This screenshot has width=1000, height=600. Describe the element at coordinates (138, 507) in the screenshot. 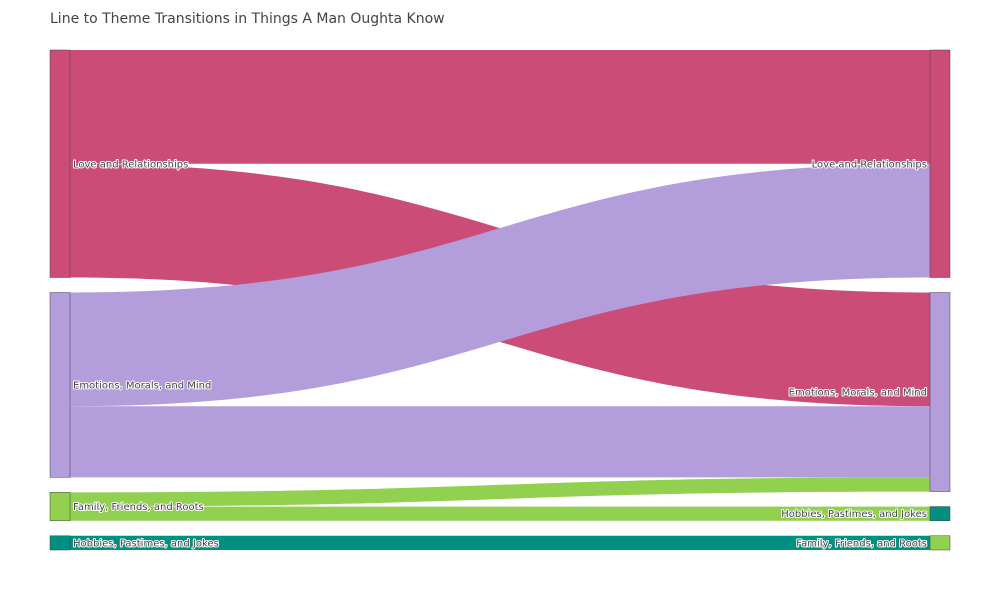

I see `sankey-node-label-src-family: Family, Friends, and Roots` at that location.